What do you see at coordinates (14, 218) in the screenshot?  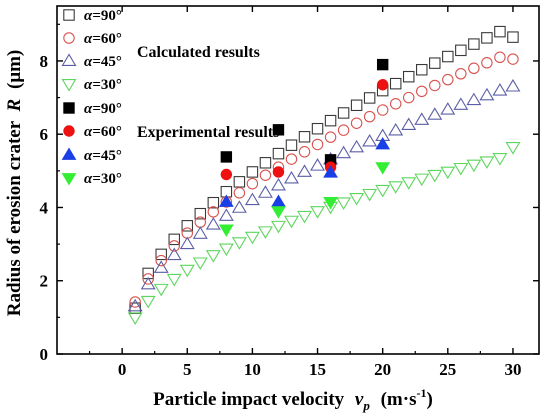 I see `y-axis-title-text: Radius of erosion crater` at bounding box center [14, 218].